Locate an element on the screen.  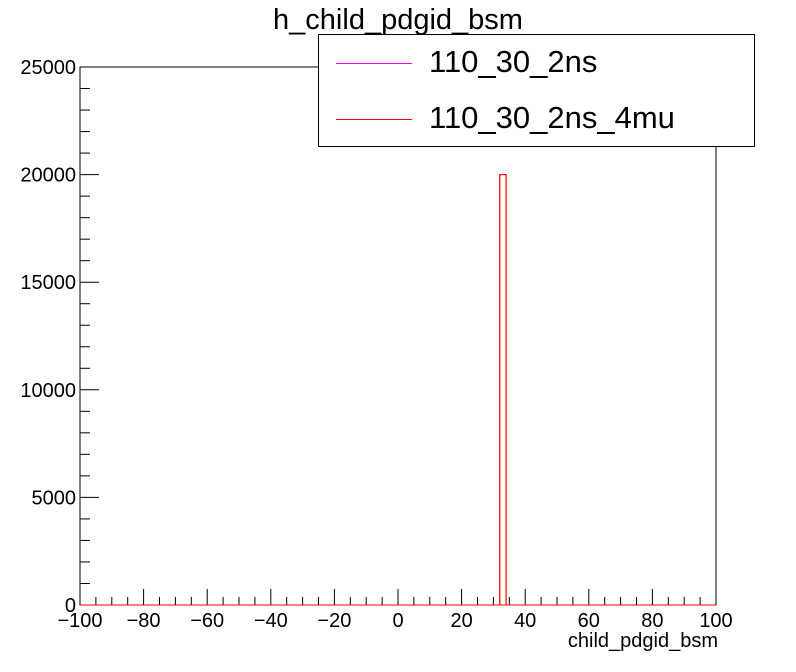
x-tick-label: 100 is located at coordinates (715, 621).